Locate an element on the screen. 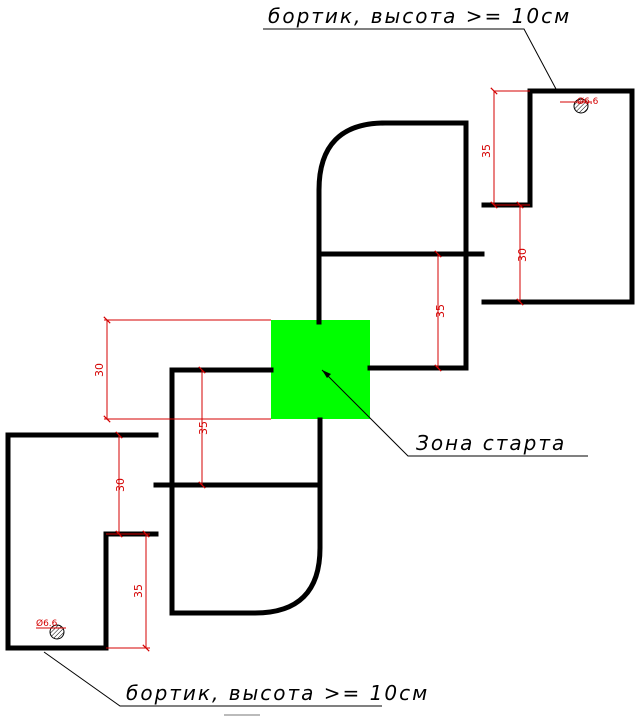  hole-bottom-label: Ø6.6 is located at coordinates (47, 623).